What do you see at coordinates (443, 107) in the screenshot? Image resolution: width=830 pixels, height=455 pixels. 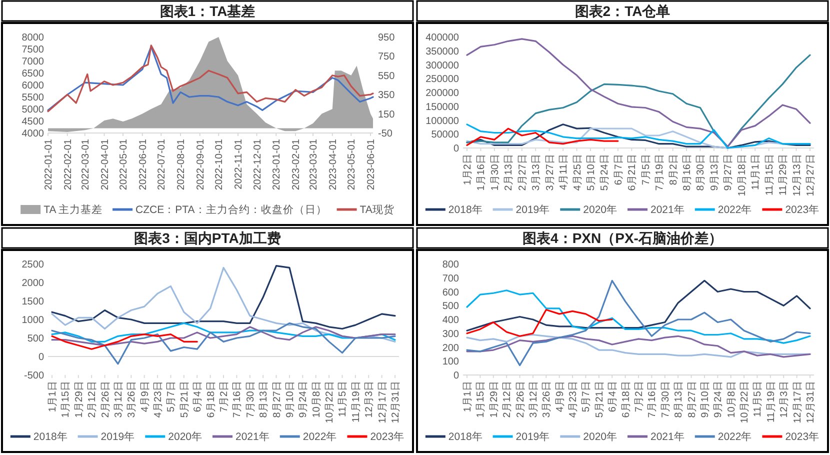 I see `y-tick-label: 150000` at bounding box center [443, 107].